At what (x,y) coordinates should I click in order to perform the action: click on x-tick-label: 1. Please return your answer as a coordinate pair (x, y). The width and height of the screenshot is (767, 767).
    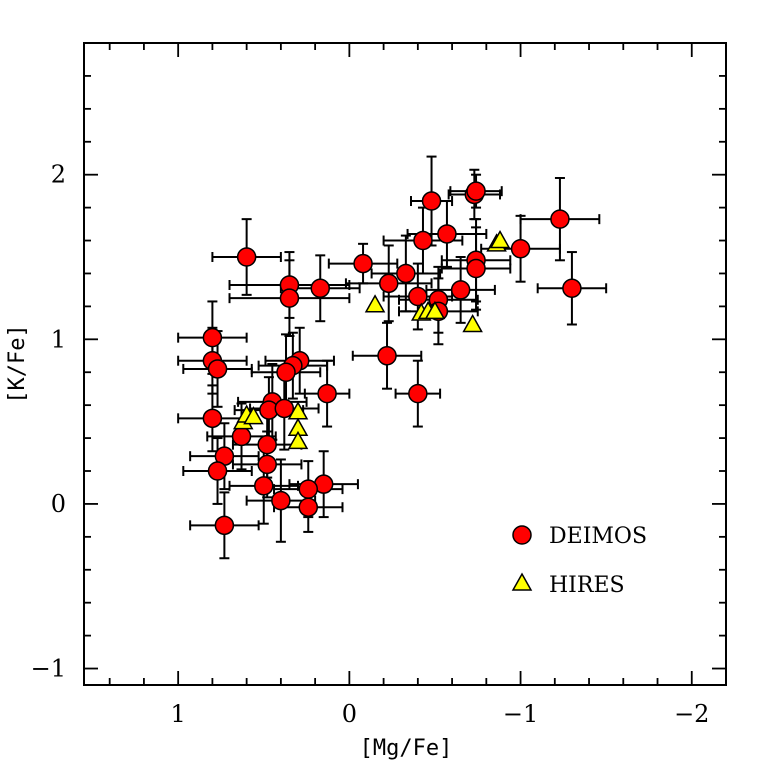
    Looking at the image, I should click on (178, 714).